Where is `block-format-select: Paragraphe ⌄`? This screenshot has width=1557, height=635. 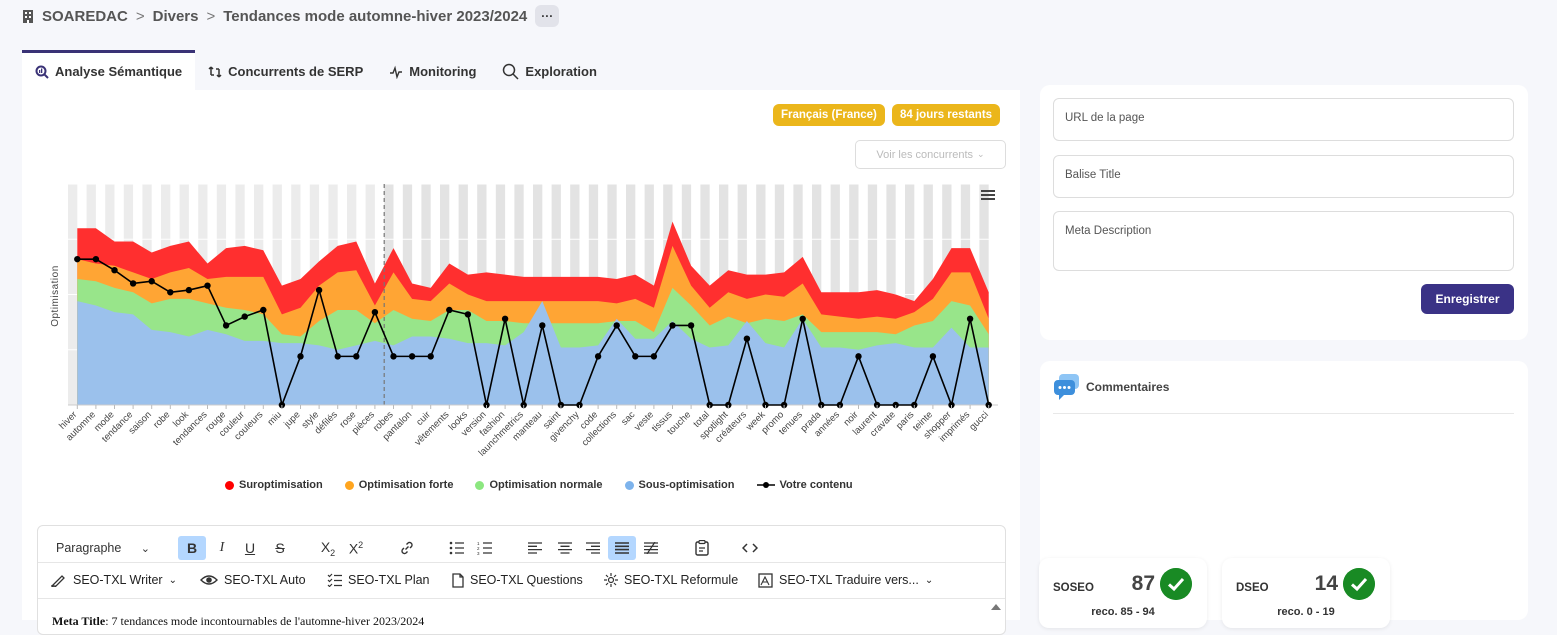 block-format-select: Paragraphe ⌄ is located at coordinates (103, 548).